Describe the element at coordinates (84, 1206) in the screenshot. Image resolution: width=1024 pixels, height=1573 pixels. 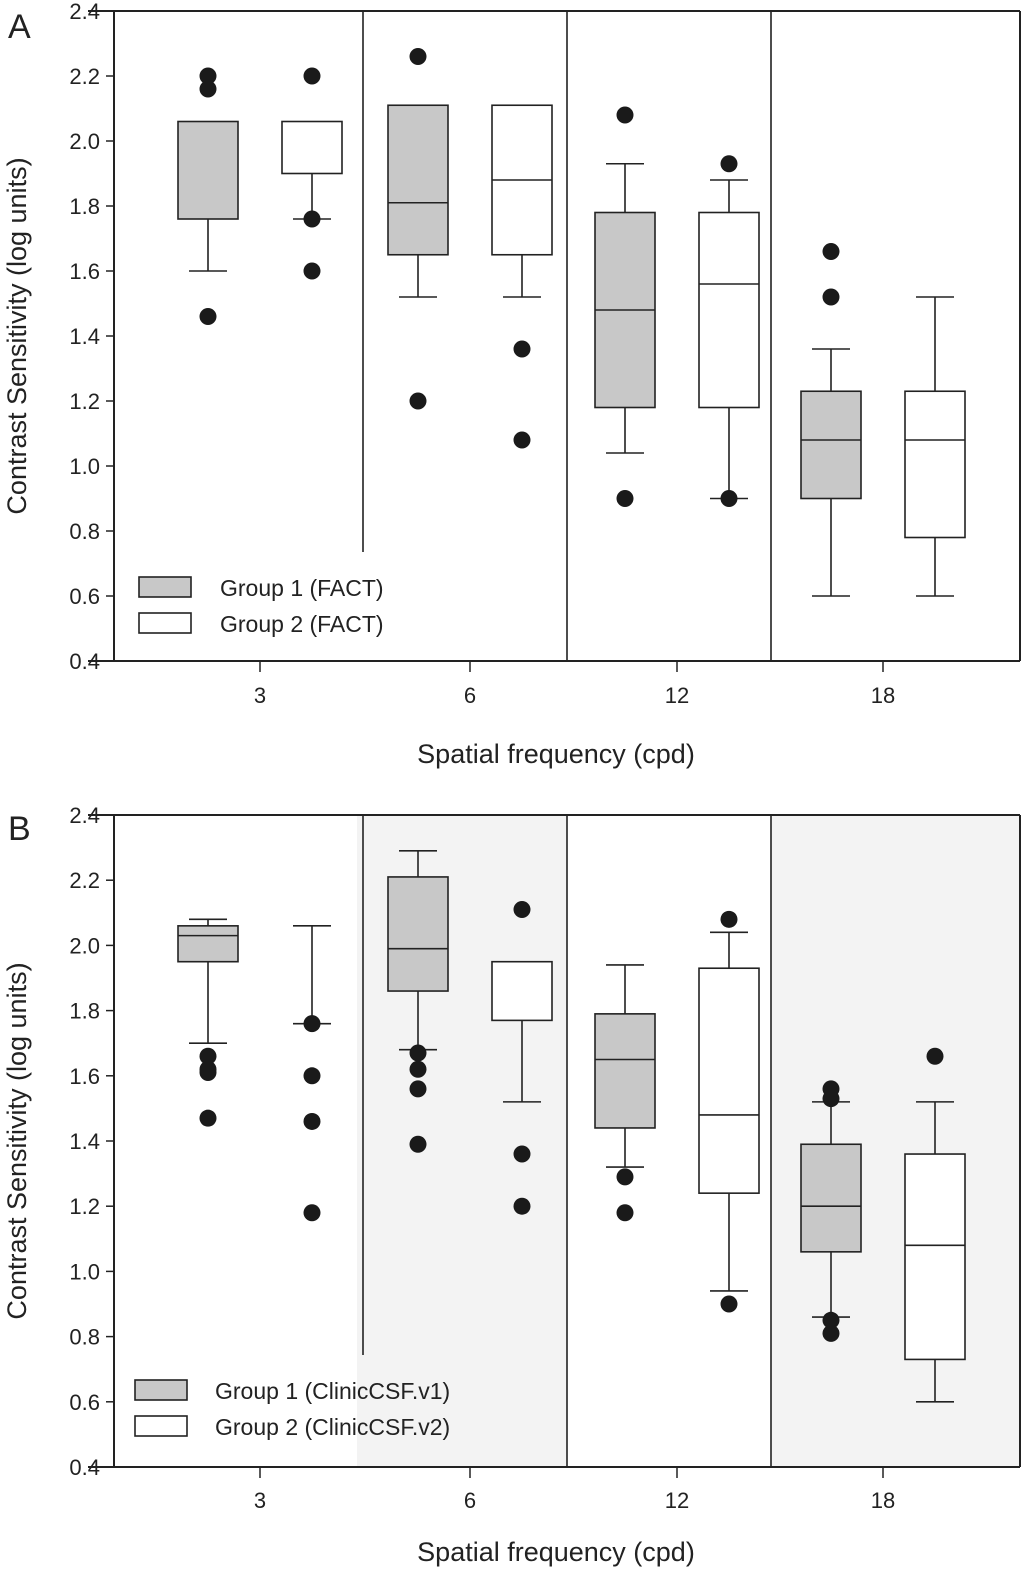
I see `y-tick-label: 1.2` at that location.